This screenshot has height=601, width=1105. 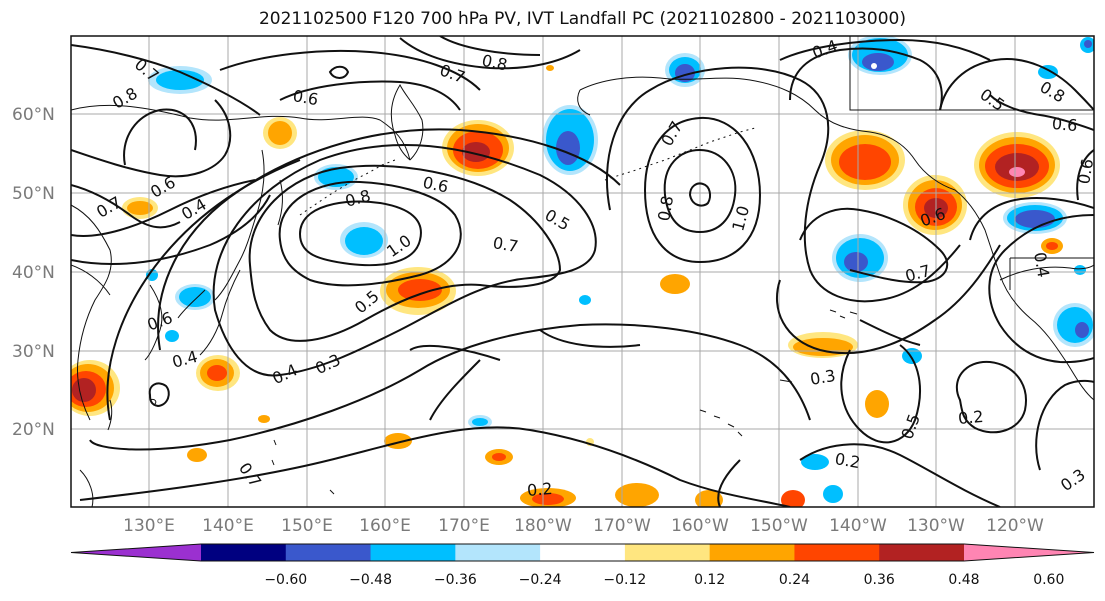 I want to click on lat-label: 40°N, so click(x=33, y=273).